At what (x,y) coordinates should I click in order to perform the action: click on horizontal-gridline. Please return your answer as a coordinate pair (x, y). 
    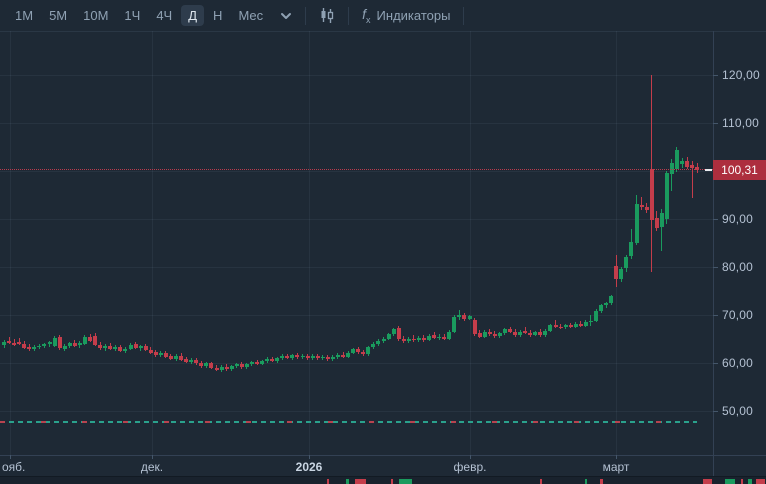
    Looking at the image, I should click on (356, 75).